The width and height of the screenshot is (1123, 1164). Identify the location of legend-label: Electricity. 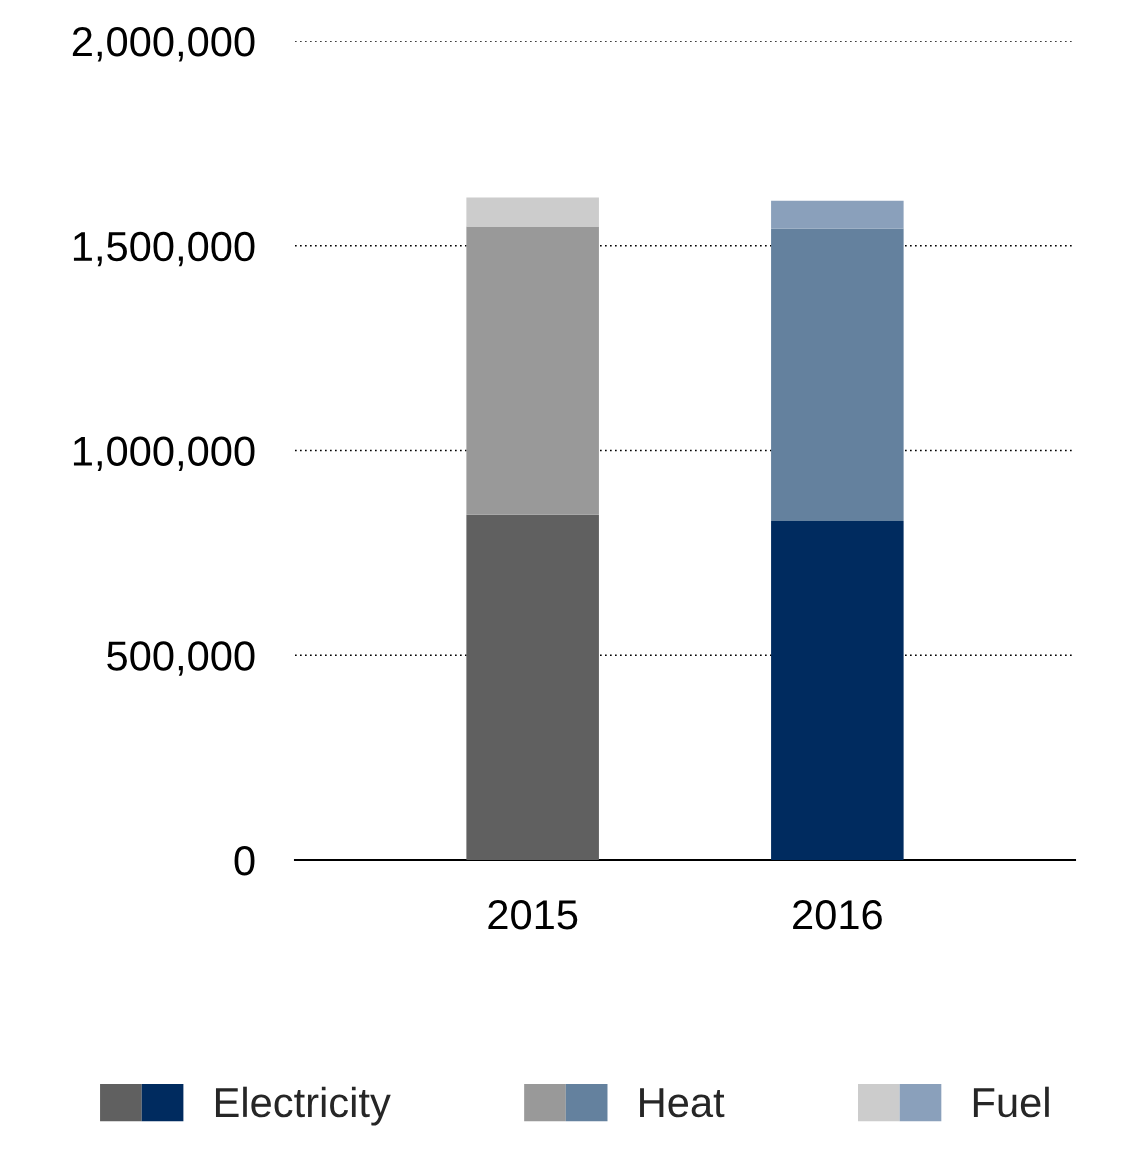
(303, 1106).